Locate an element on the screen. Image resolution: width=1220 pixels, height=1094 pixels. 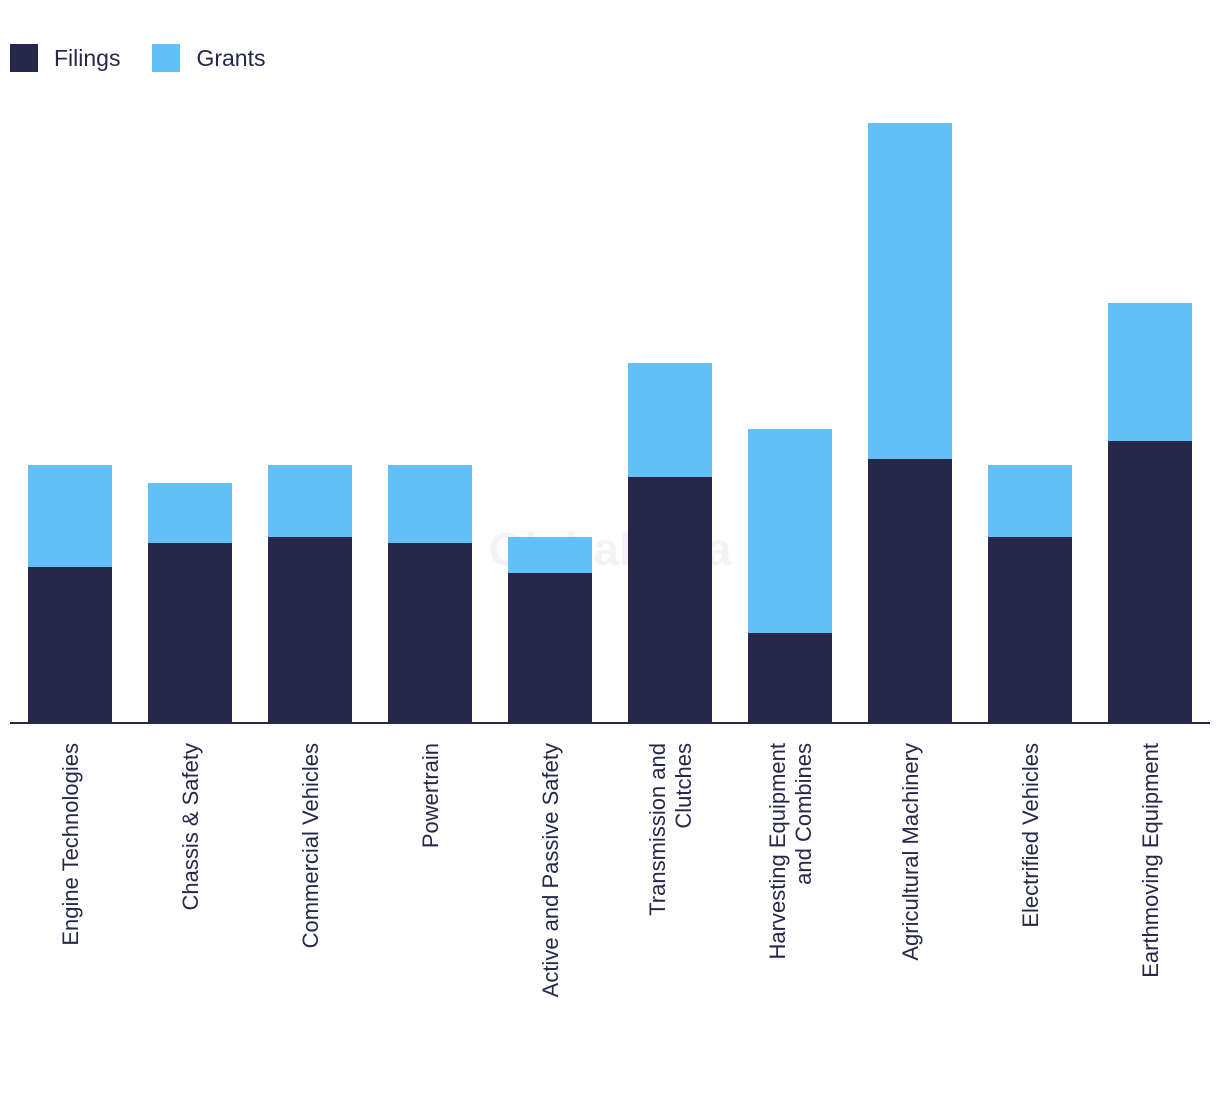
x-tick-label-engine-technologies: Engine Technologies is located at coordinates (70, 844).